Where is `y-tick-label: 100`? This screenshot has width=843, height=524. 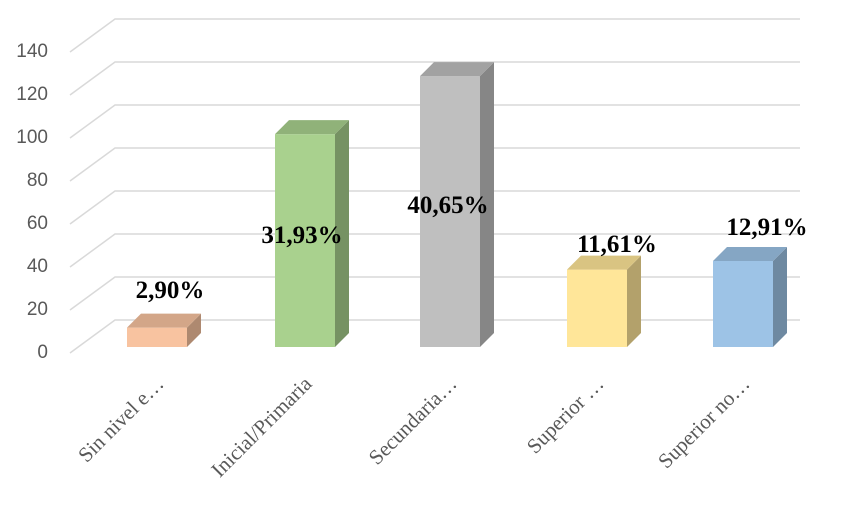 y-tick-label: 100 is located at coordinates (32, 137).